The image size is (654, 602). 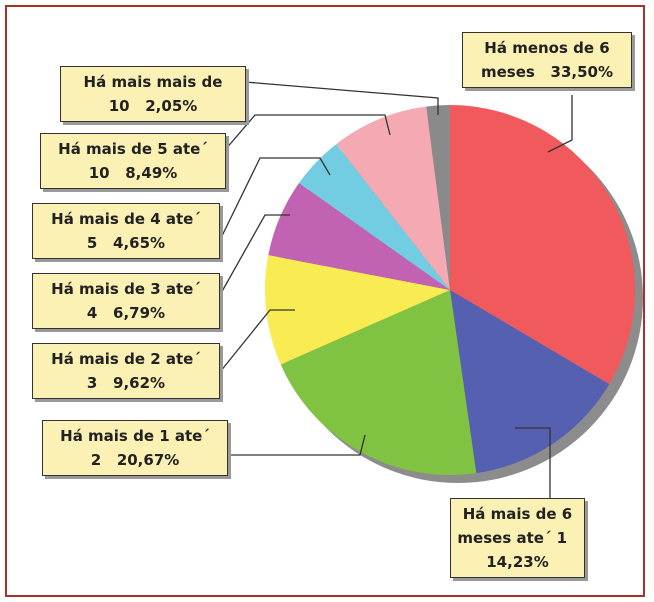 I want to click on value-label: 33,50%, so click(x=581, y=72).